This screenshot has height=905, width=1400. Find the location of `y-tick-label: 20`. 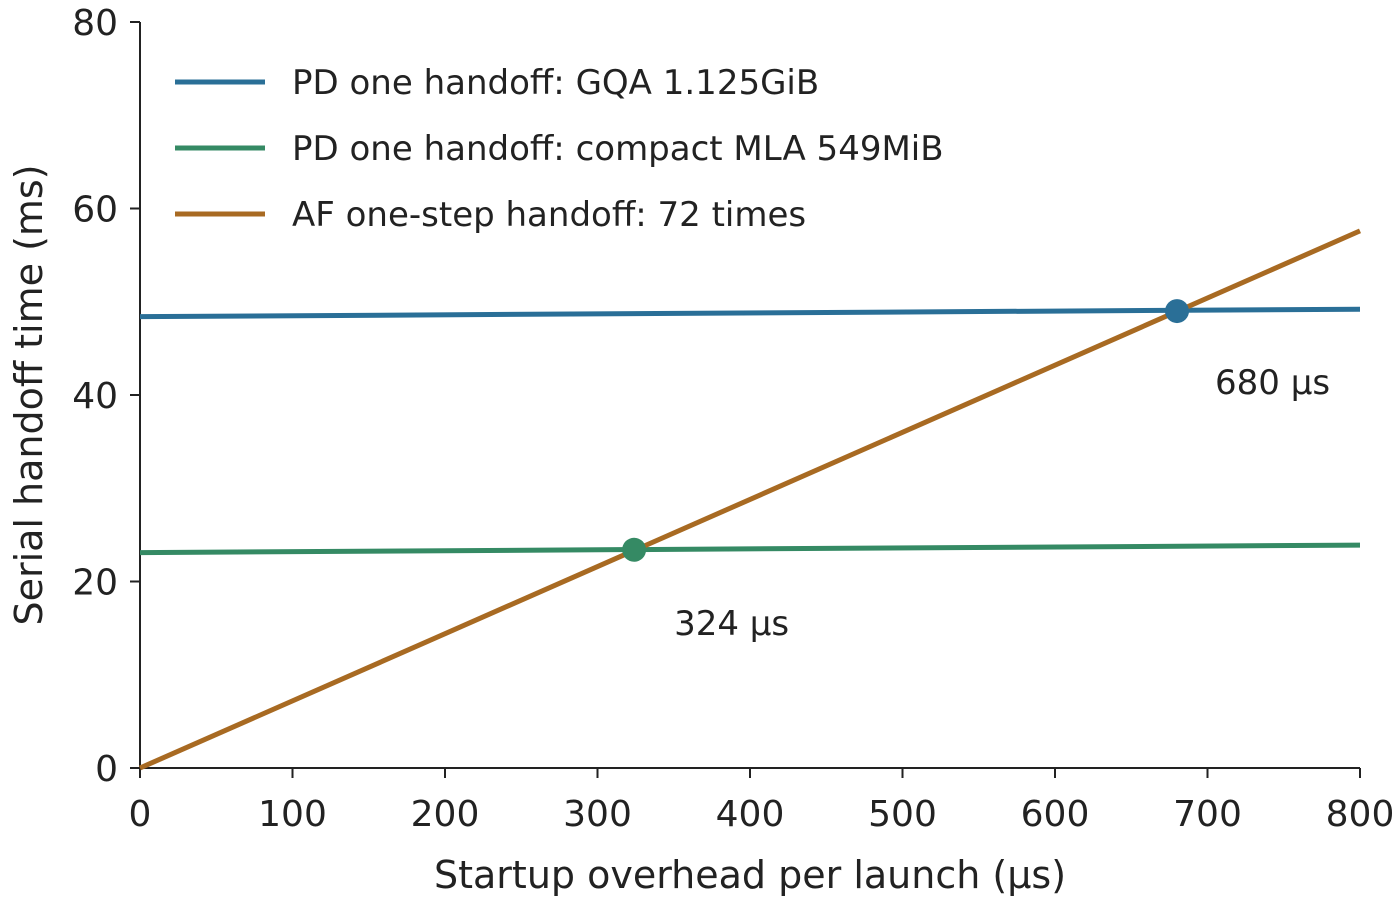

y-tick-label: 20 is located at coordinates (95, 583).